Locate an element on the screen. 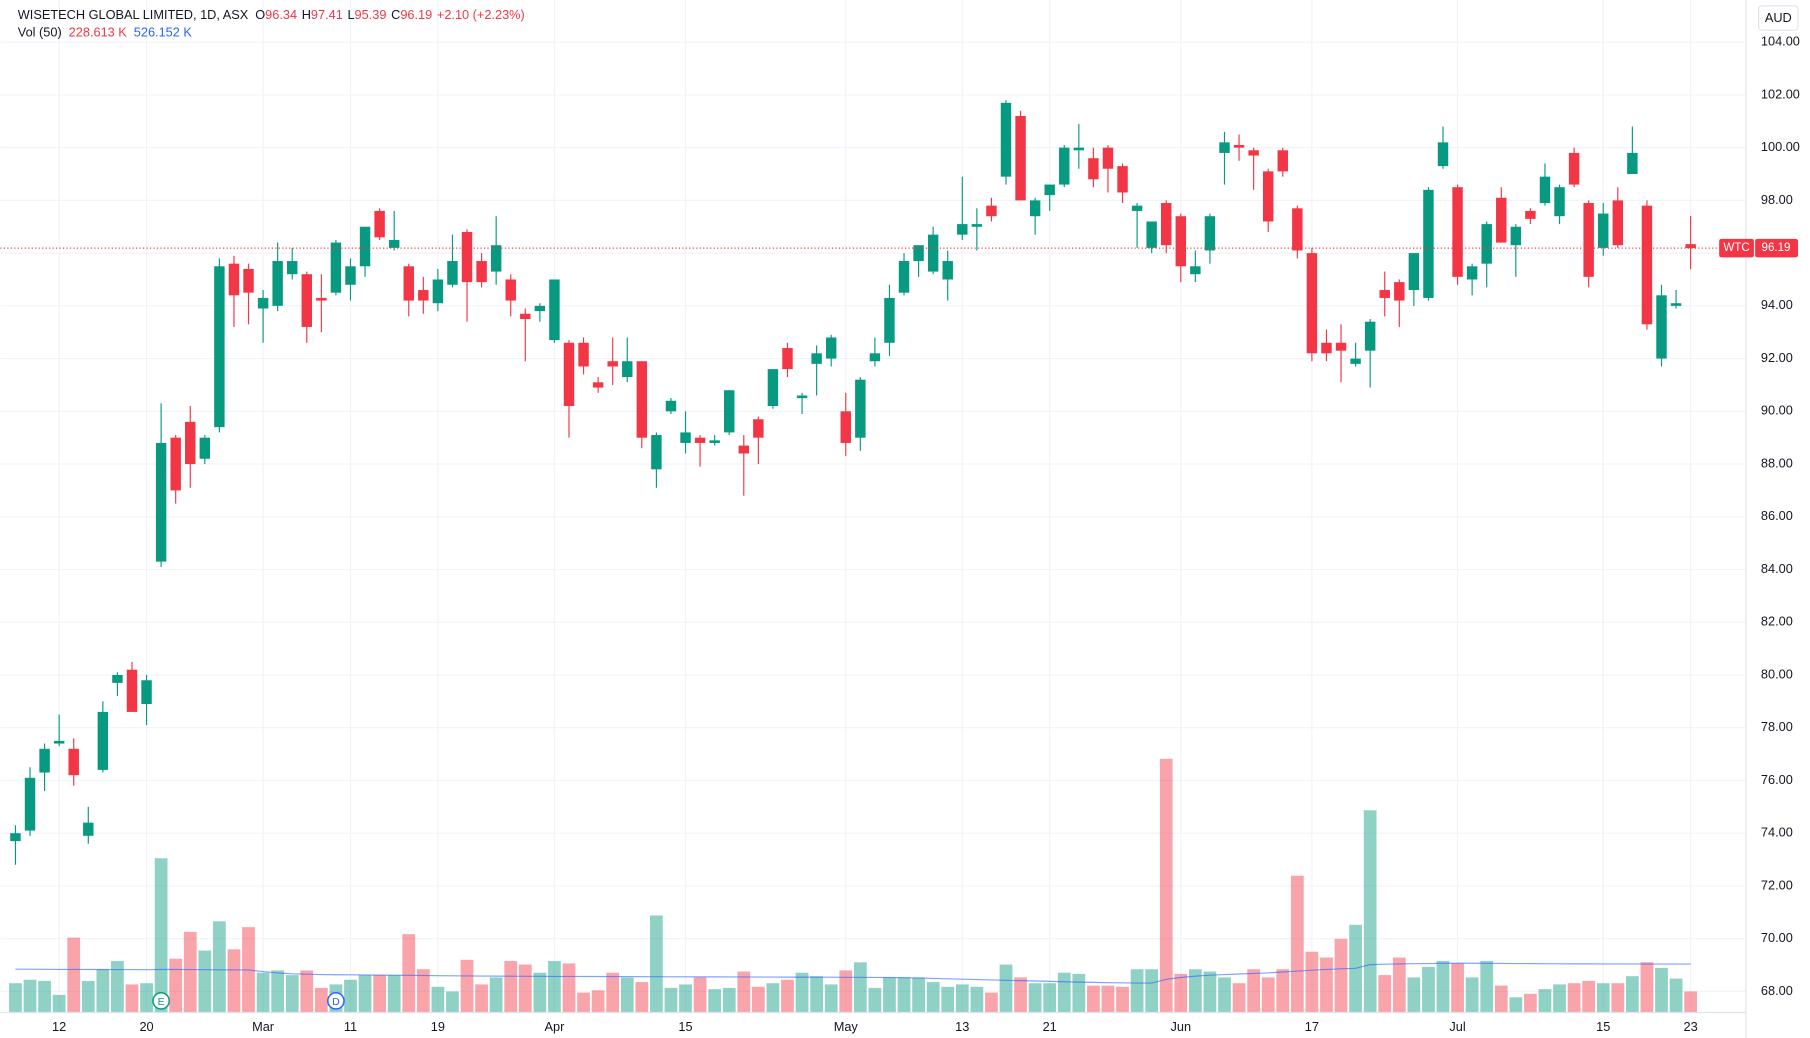 This screenshot has width=1810, height=1038. y-tick-label: 70.00 is located at coordinates (1777, 937).